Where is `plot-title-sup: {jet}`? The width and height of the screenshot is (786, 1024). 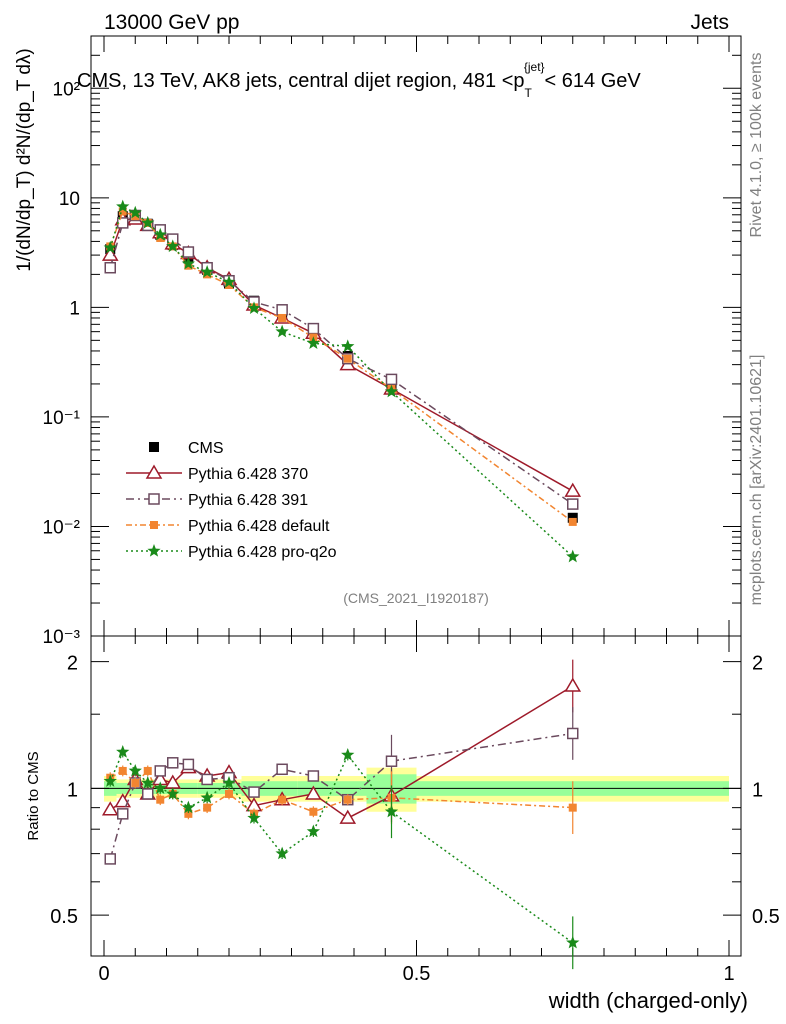
plot-title-sup: {jet} is located at coordinates (534, 67).